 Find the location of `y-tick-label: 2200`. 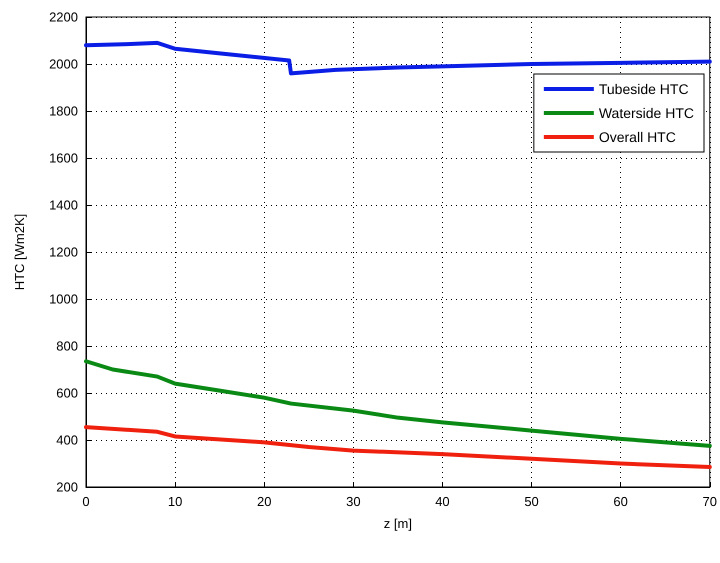

y-tick-label: 2200 is located at coordinates (63, 17).